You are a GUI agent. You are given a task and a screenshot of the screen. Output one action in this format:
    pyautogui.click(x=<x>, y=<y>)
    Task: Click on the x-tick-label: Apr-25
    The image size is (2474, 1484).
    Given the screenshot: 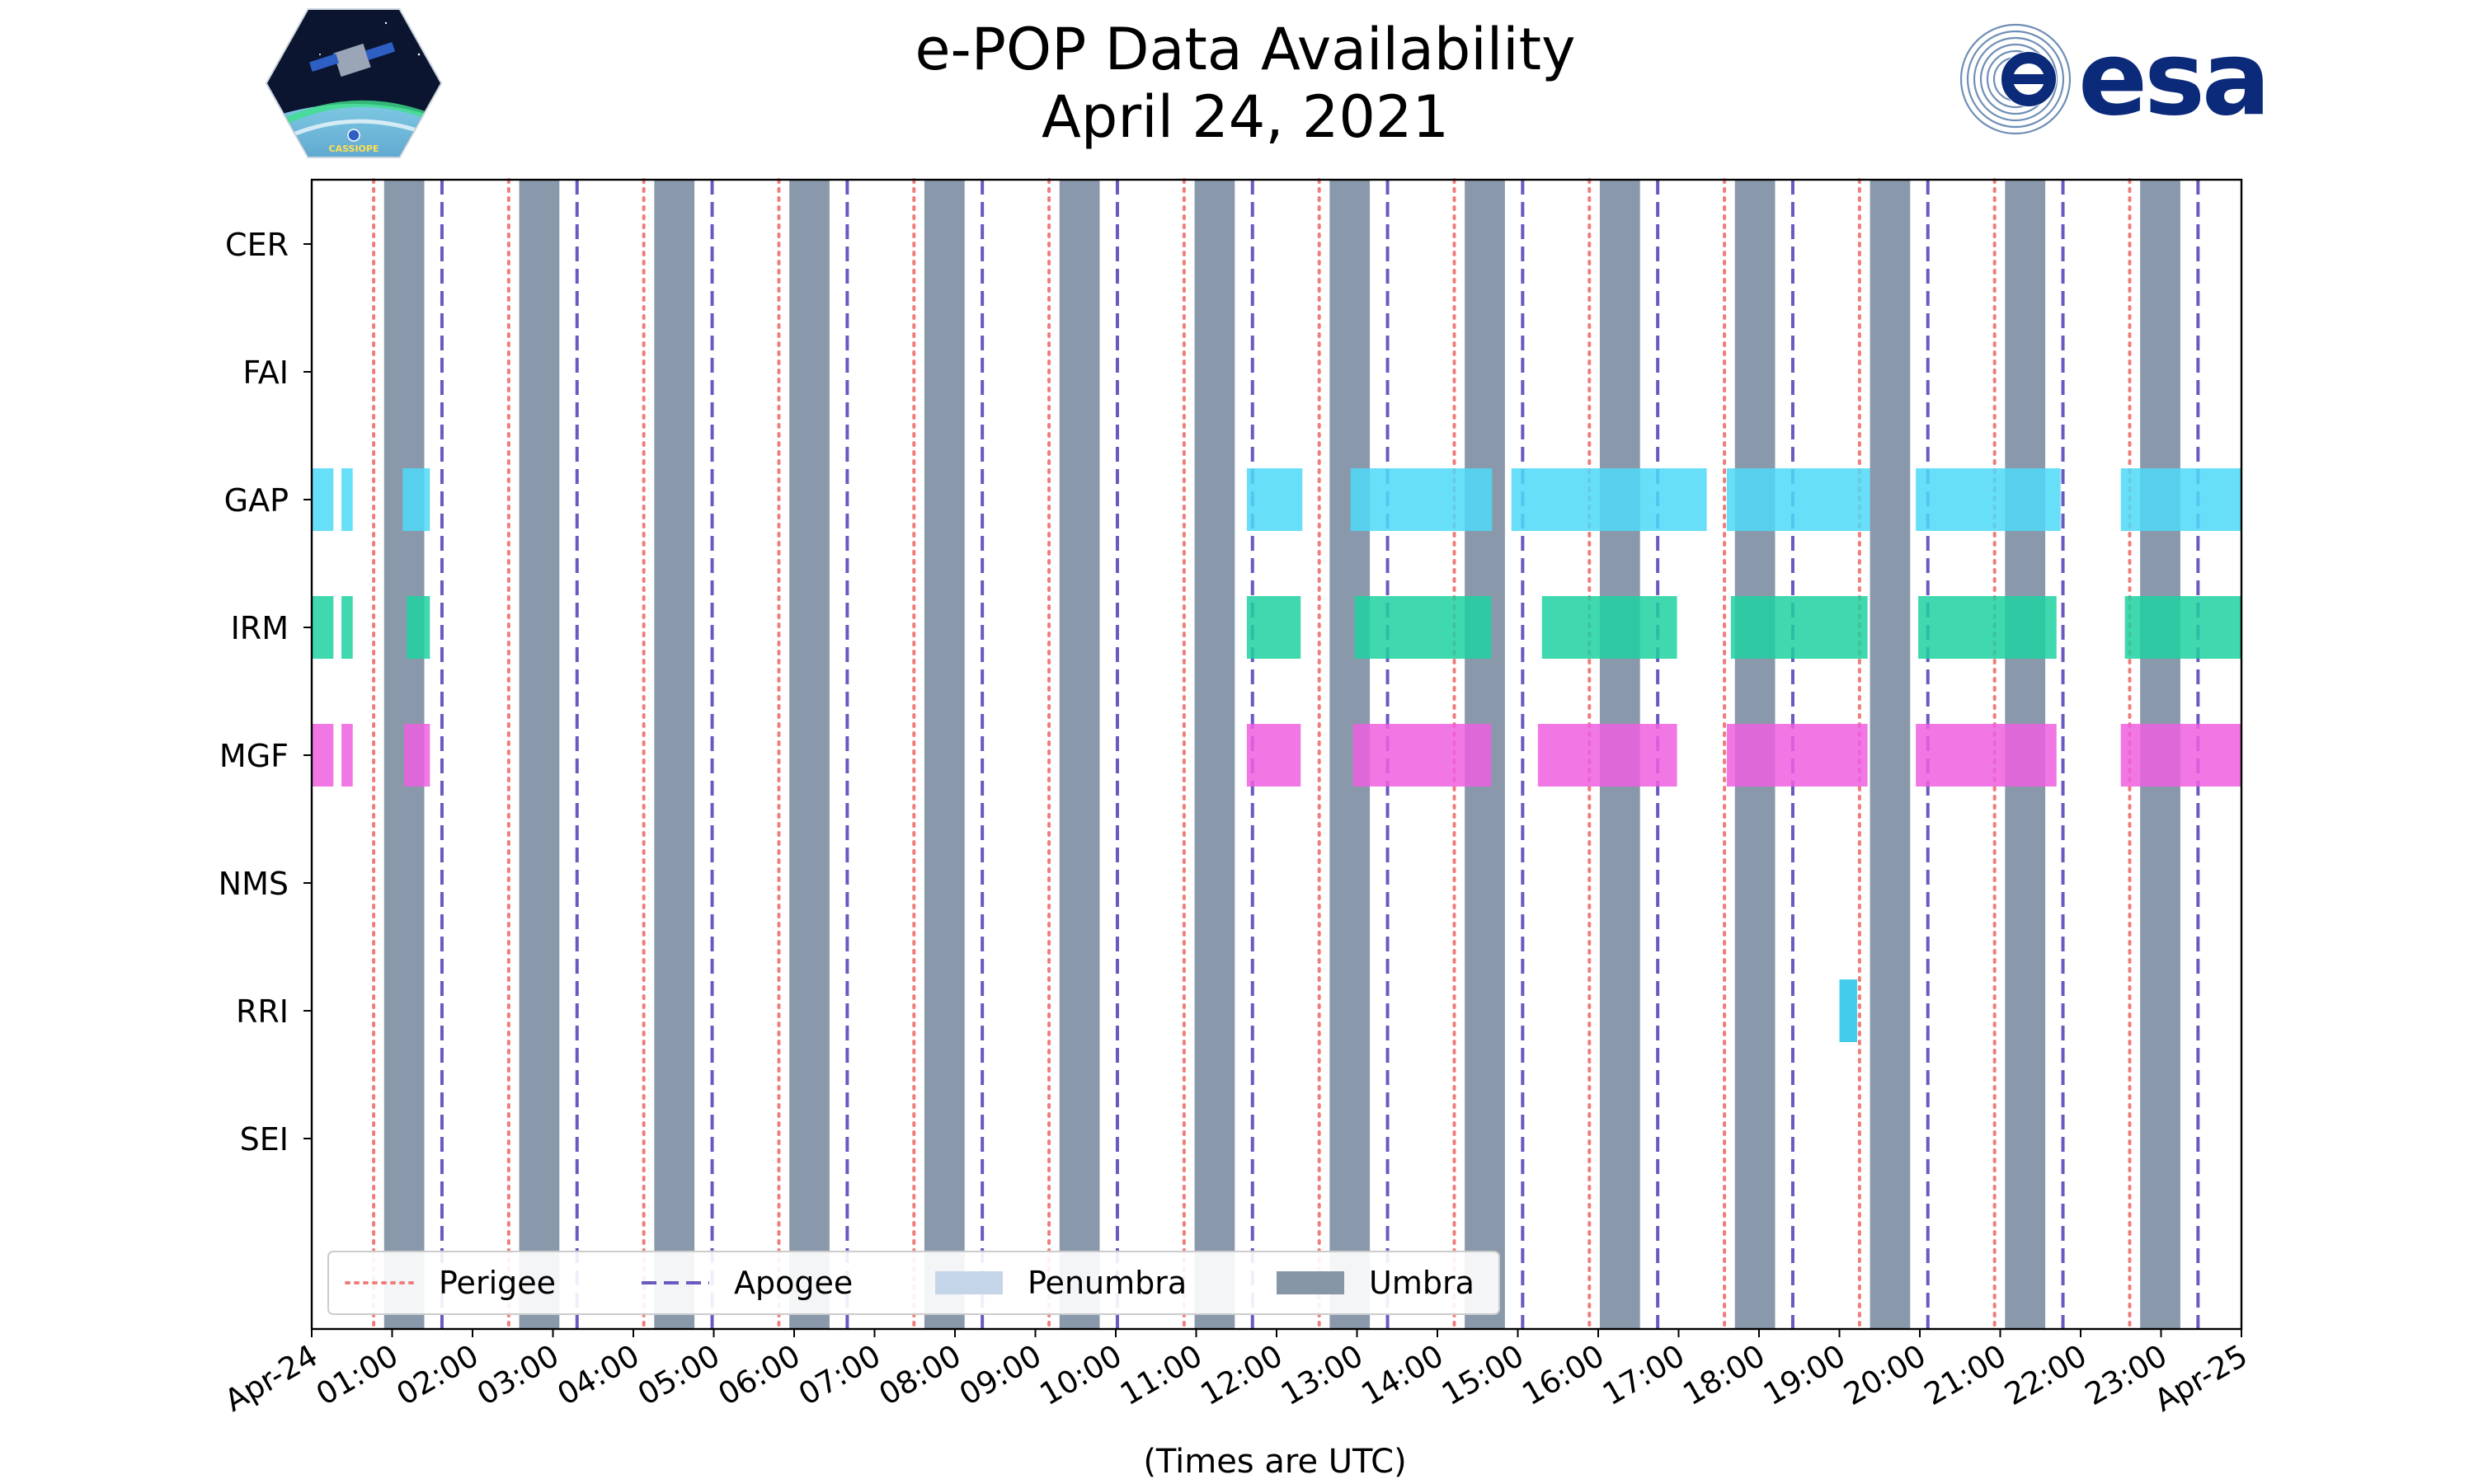 What is the action you would take?
    pyautogui.click(x=2200, y=1378)
    